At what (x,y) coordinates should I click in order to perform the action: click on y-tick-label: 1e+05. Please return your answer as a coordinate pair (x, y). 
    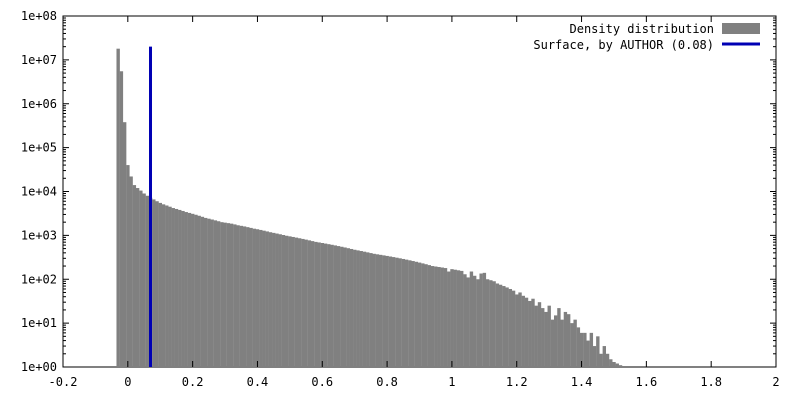
    Looking at the image, I should click on (39, 148).